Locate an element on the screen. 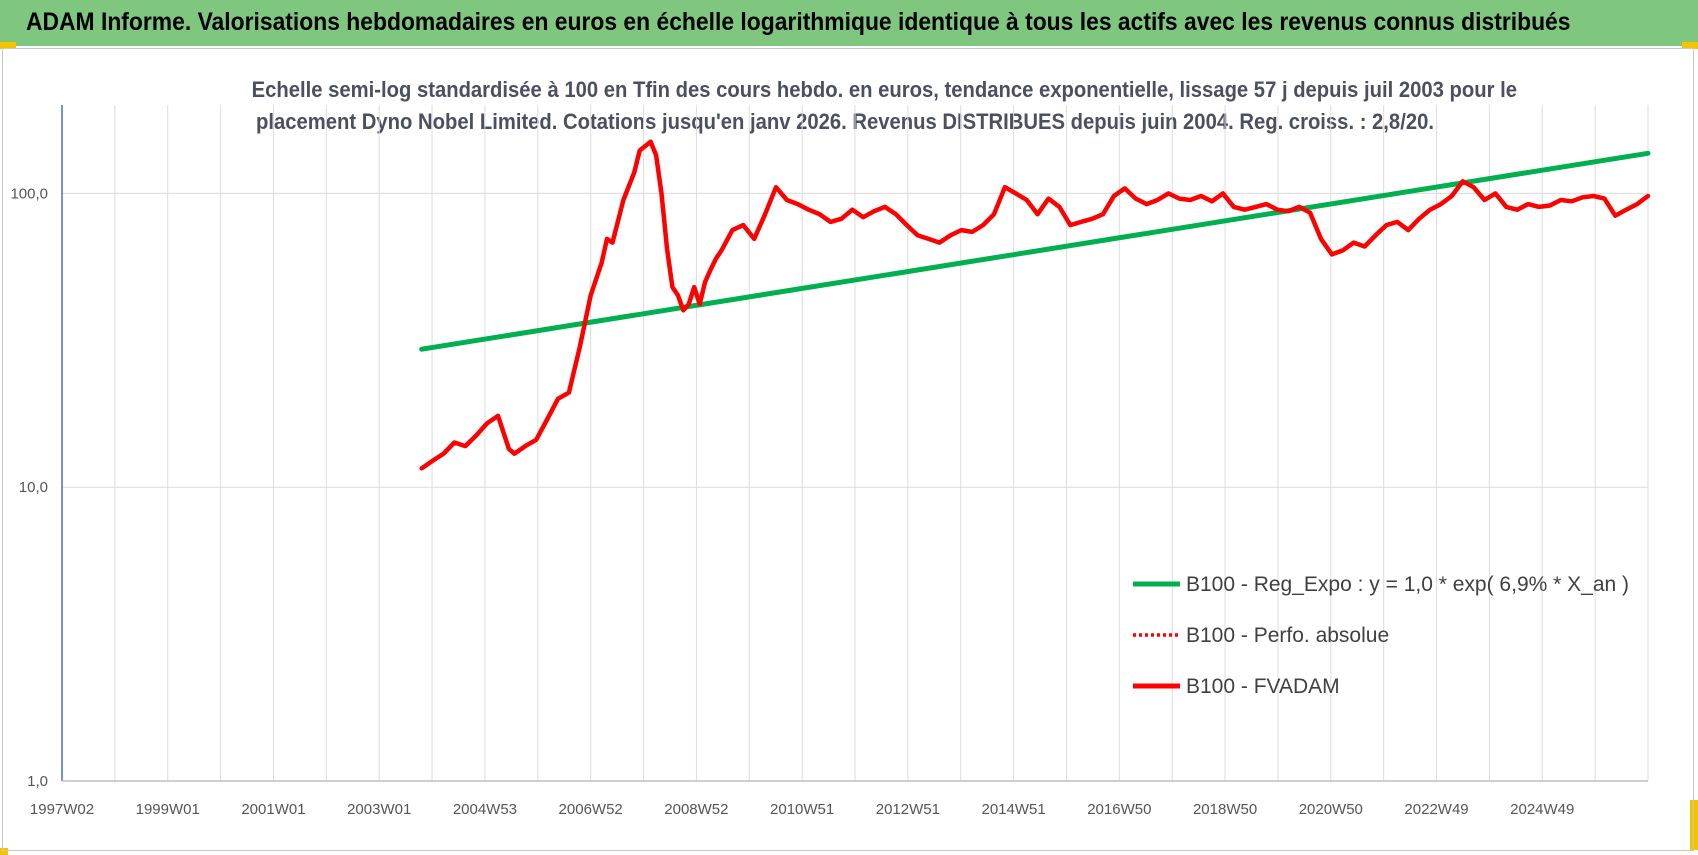 Image resolution: width=1698 pixels, height=855 pixels. x-tick-label: 2001W01 is located at coordinates (273, 809).